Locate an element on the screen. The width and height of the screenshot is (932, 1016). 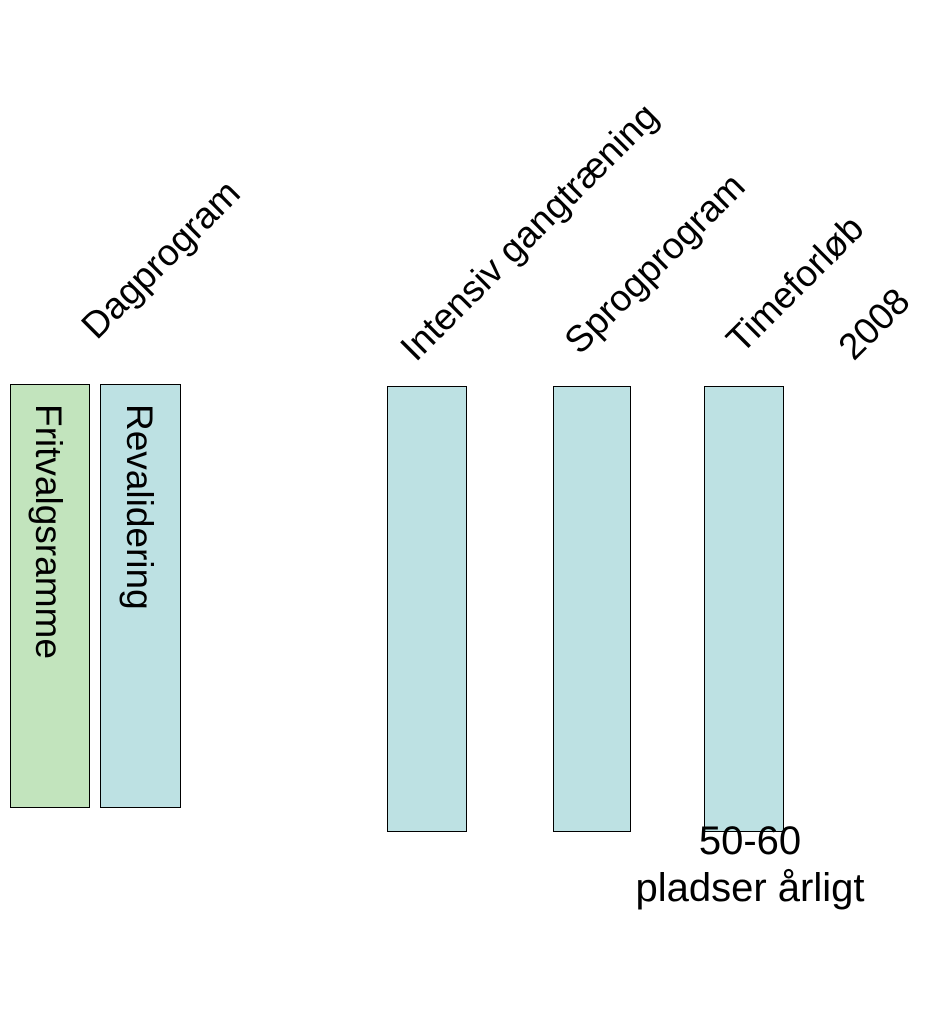
fritvalgsramme-label: Fritvalgsramme is located at coordinates (48, 531).